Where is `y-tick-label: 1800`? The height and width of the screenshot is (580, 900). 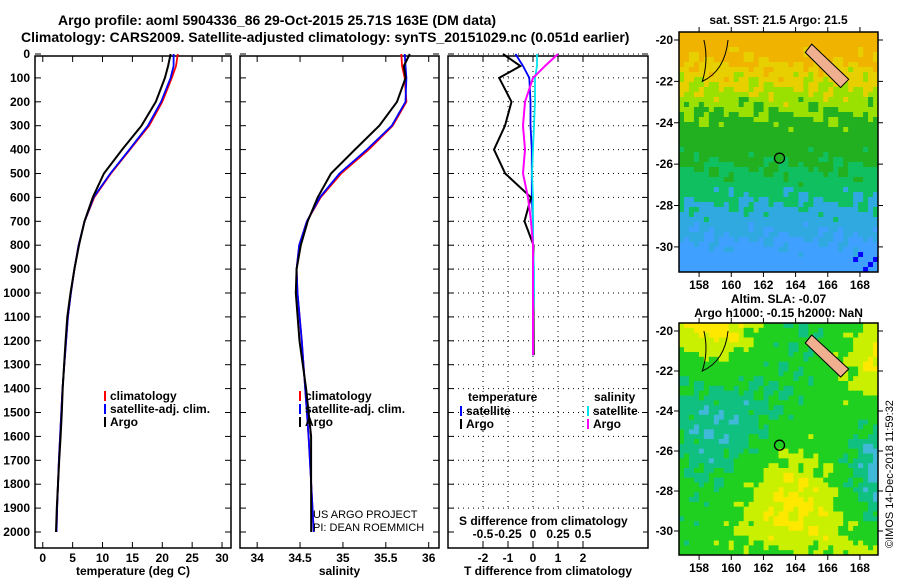
y-tick-label: 1800 is located at coordinates (16, 484).